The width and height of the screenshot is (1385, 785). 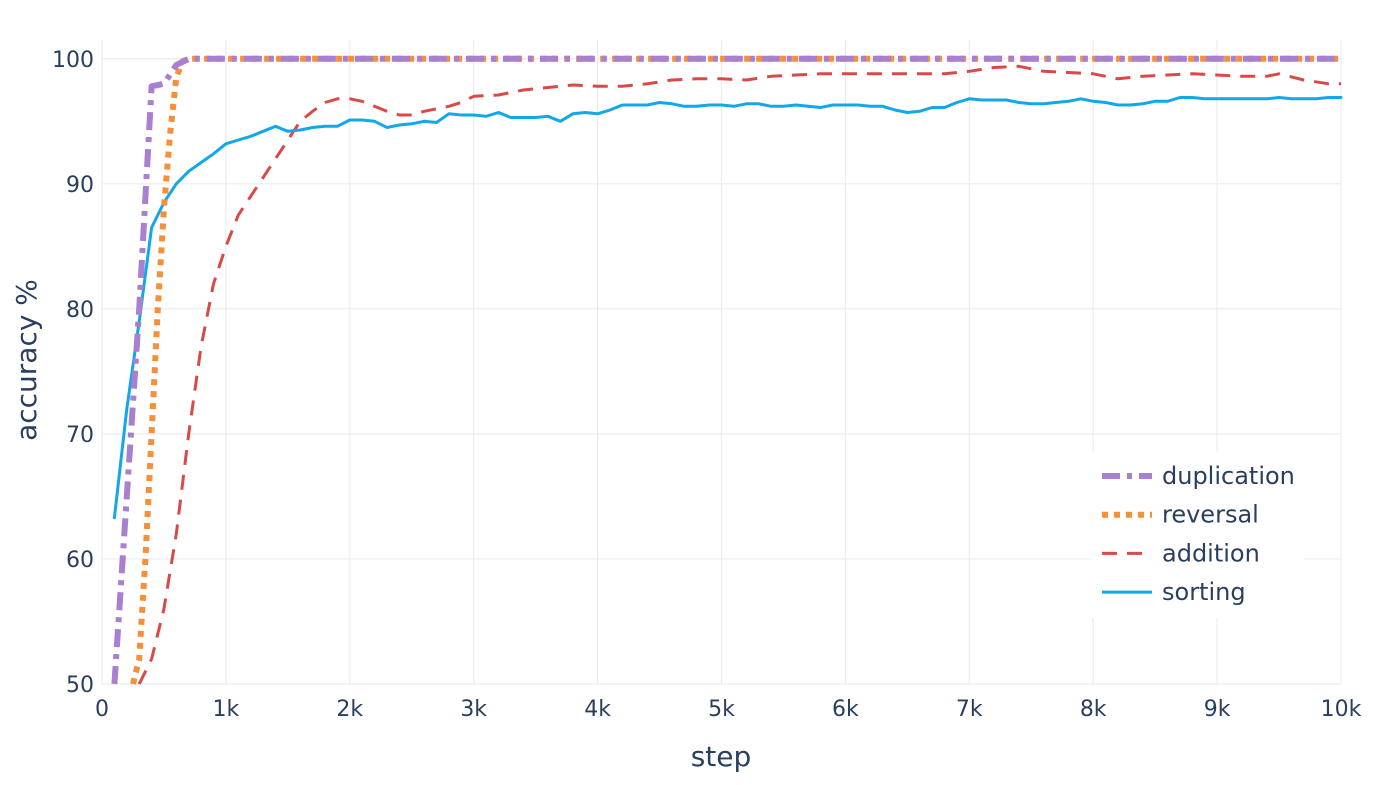 What do you see at coordinates (845, 709) in the screenshot?
I see `x-tick-label: 6k` at bounding box center [845, 709].